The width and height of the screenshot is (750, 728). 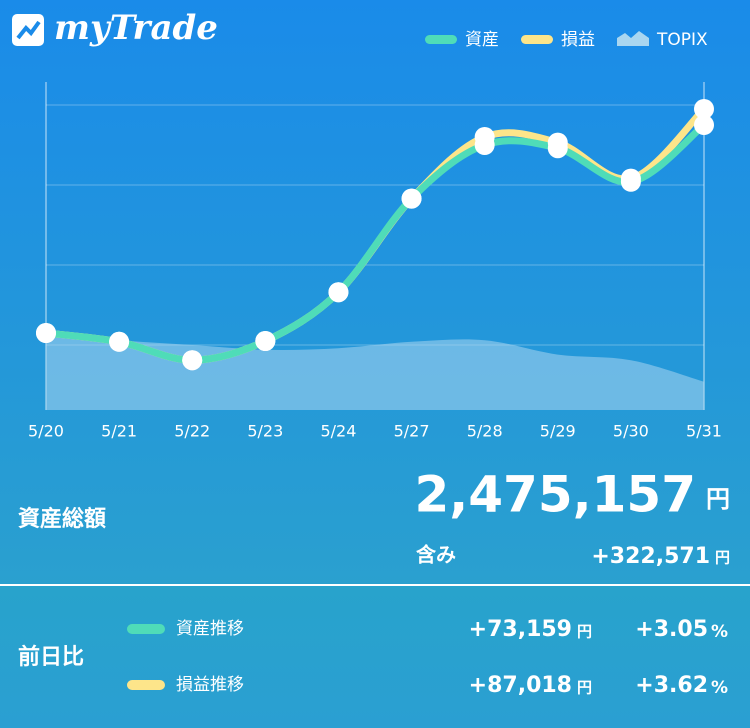 I want to click on x-tick-label: 5/29, so click(x=558, y=431).